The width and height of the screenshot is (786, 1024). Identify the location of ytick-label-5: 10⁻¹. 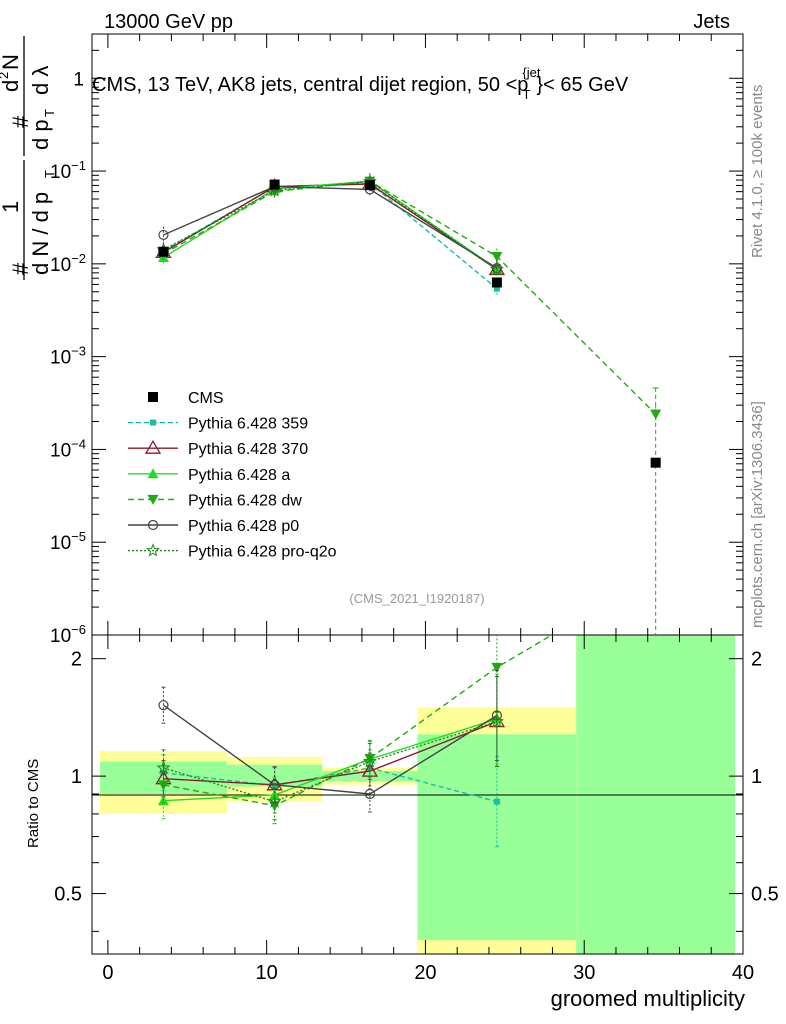
(68, 170).